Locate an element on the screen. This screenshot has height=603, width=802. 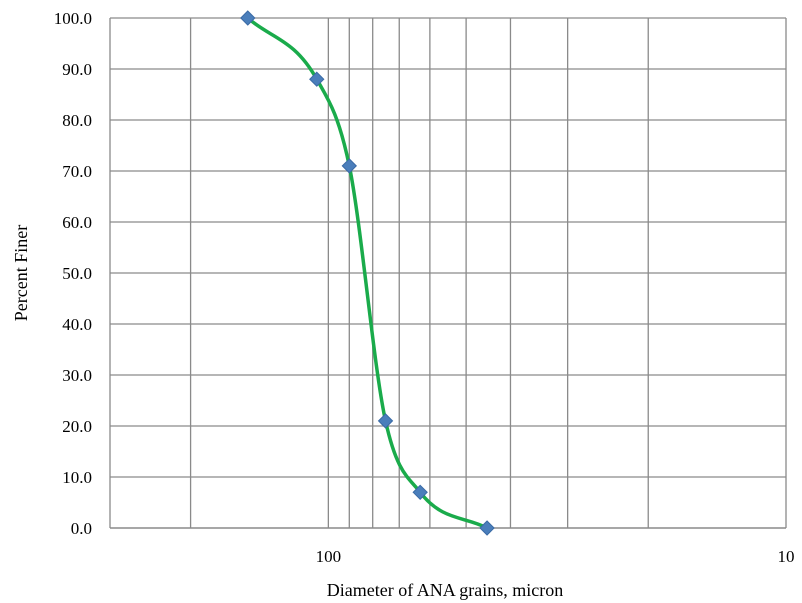
x-tick-label: 100 is located at coordinates (329, 556).